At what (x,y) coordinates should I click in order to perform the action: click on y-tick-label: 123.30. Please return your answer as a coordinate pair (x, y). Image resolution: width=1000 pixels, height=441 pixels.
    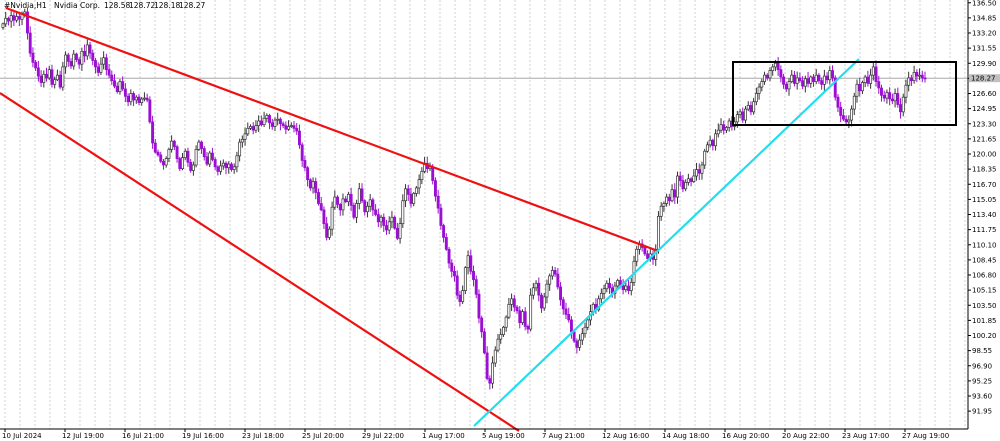
    Looking at the image, I should click on (984, 124).